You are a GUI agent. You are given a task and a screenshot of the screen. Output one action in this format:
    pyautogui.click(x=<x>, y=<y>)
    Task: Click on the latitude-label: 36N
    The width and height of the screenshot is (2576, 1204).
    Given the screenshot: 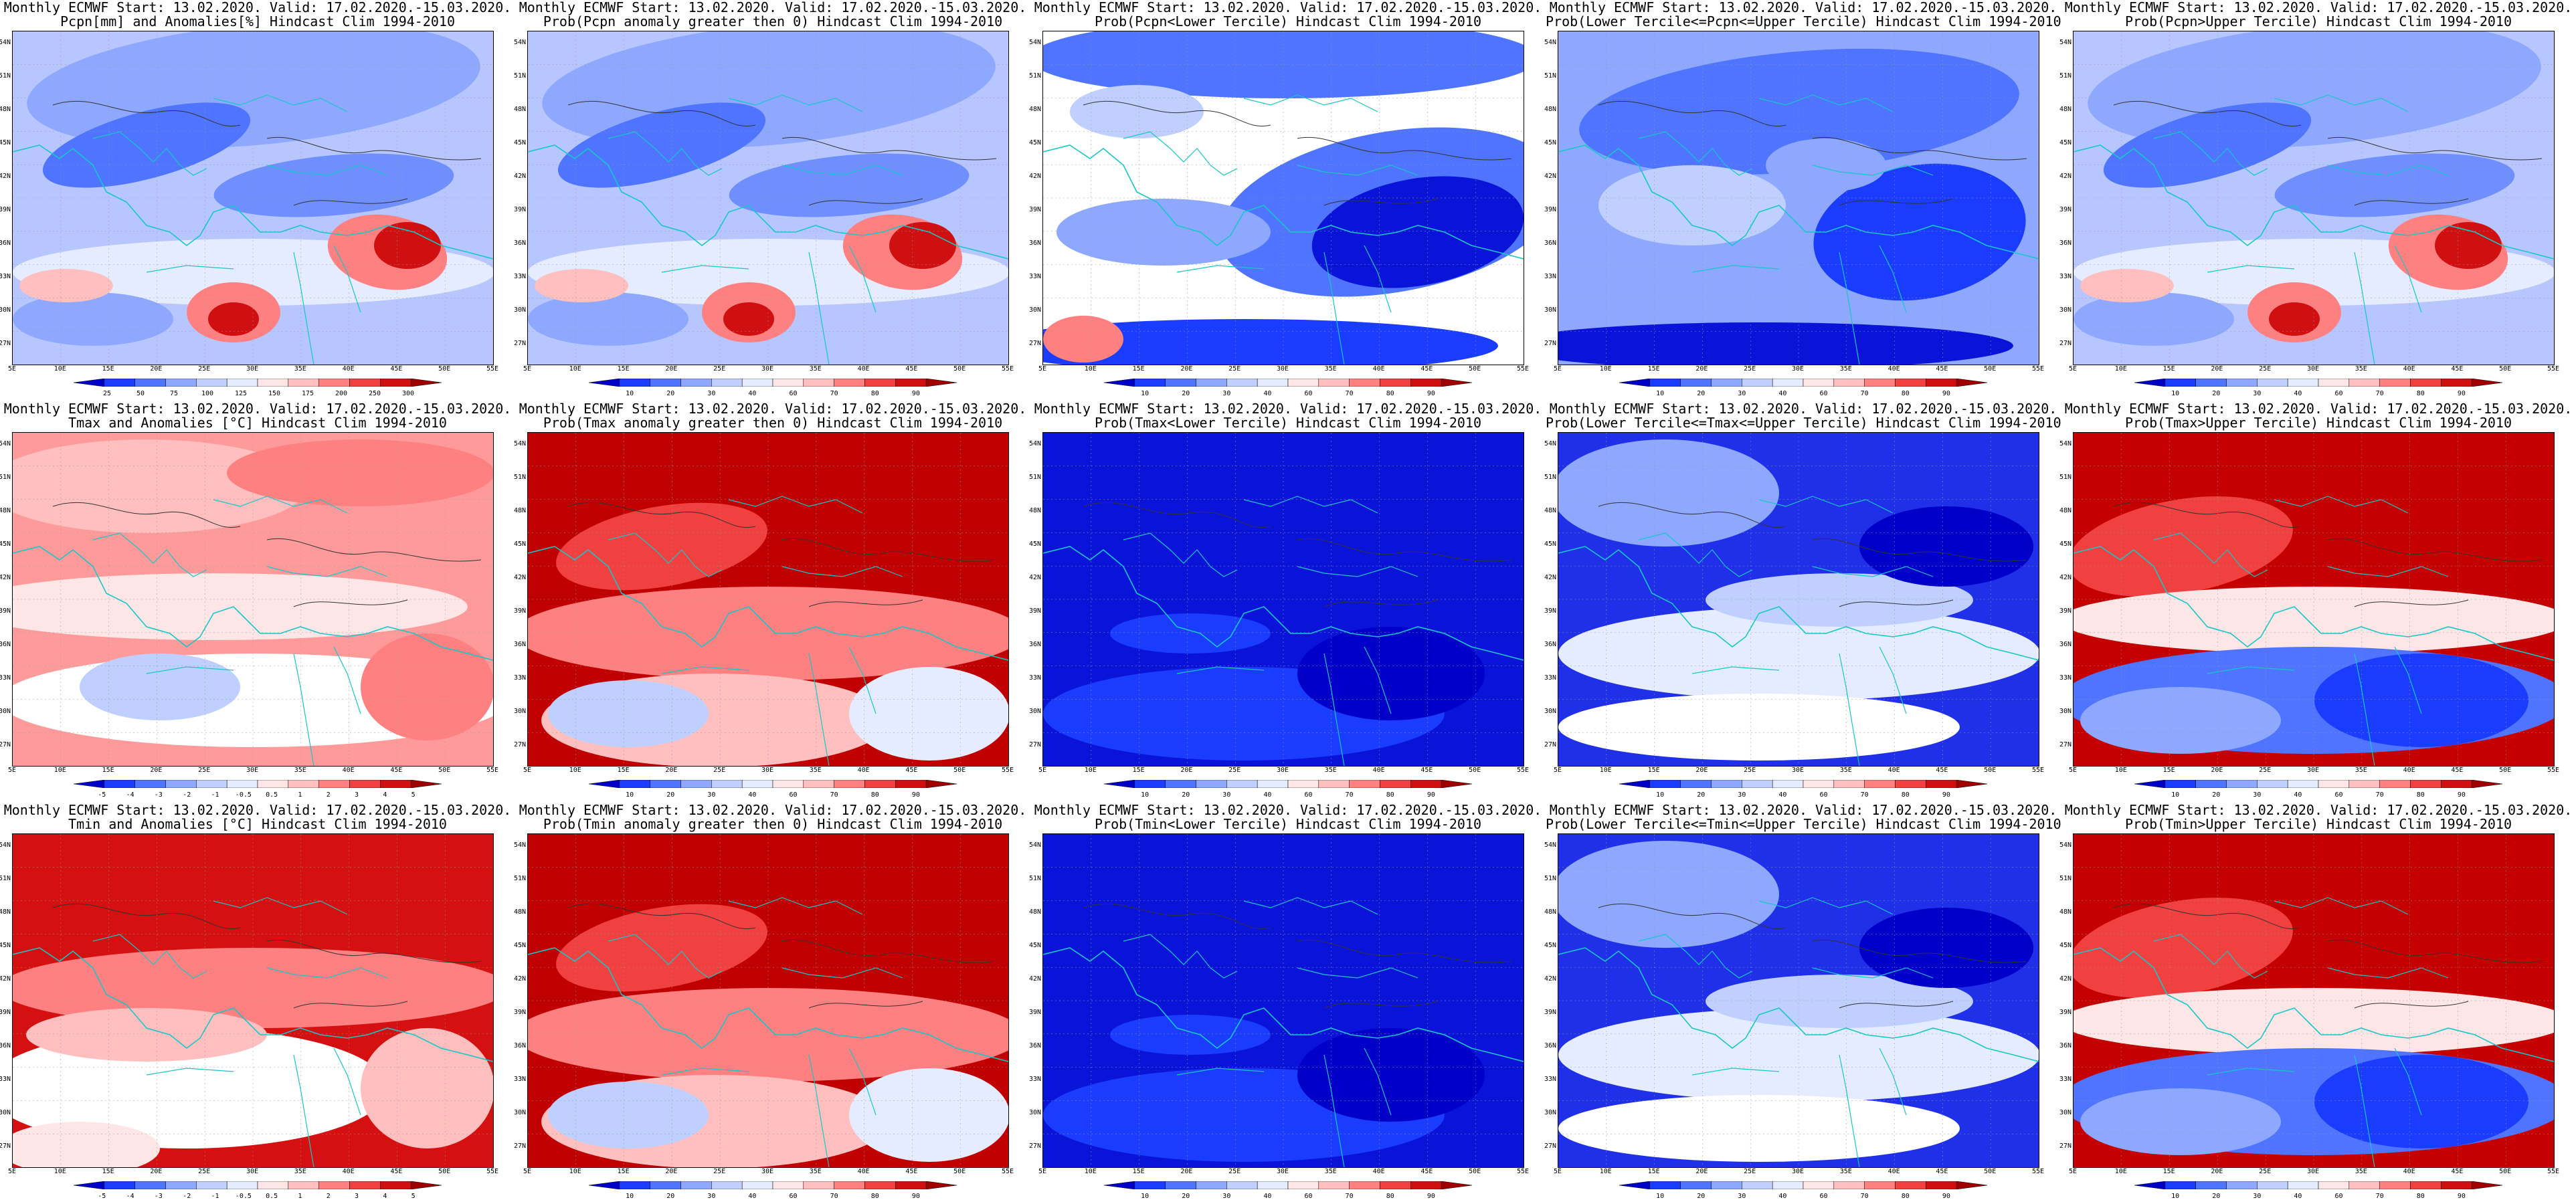 What is the action you would take?
    pyautogui.click(x=2065, y=644)
    